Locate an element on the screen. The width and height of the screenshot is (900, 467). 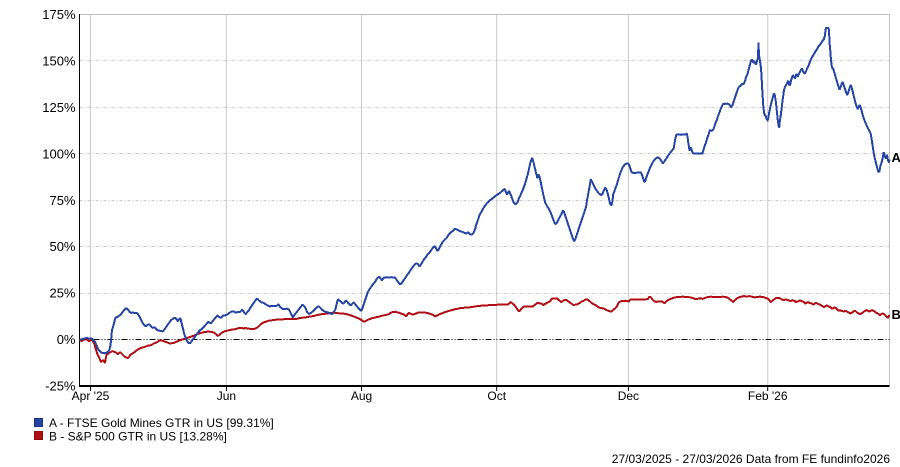
svg-text: B is located at coordinates (896, 314).